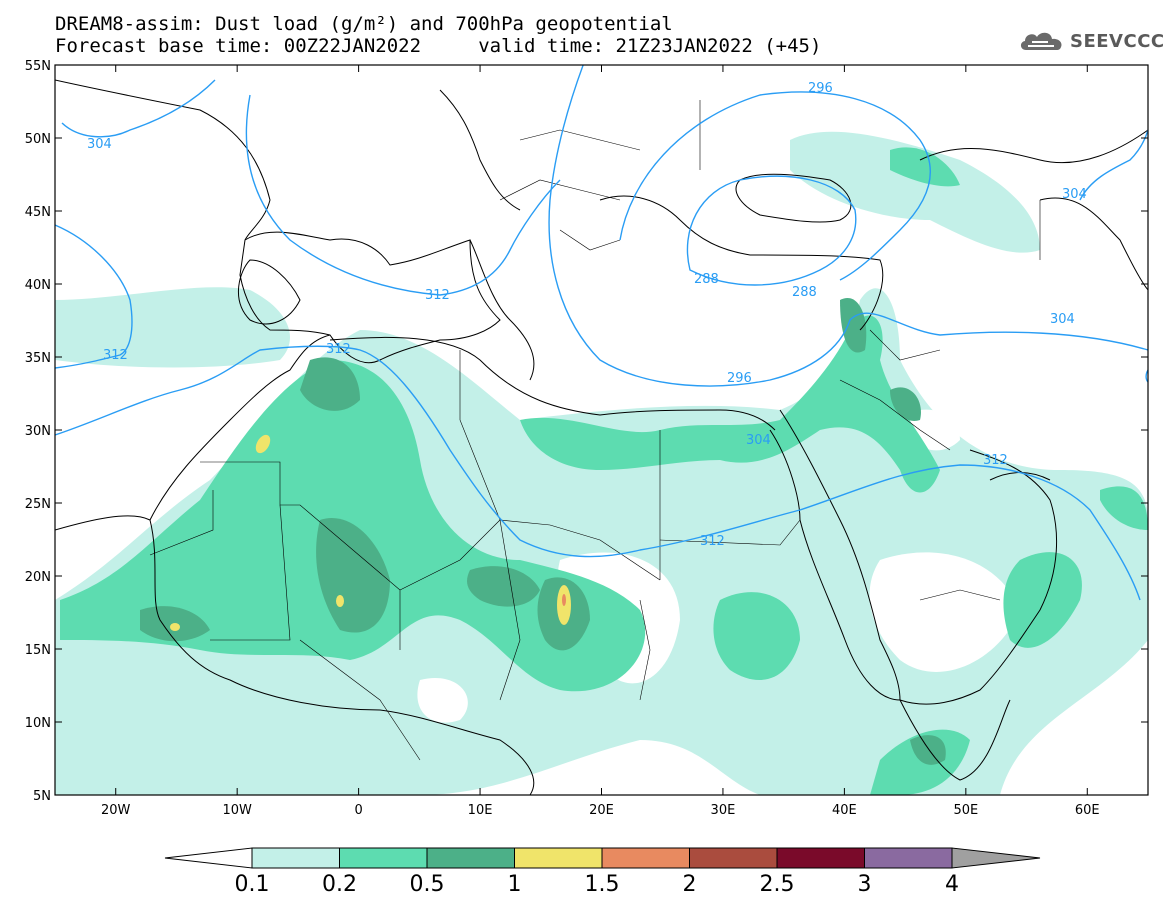 This screenshot has width=1165, height=907. I want to click on colorbar-label: 2.5, so click(777, 884).